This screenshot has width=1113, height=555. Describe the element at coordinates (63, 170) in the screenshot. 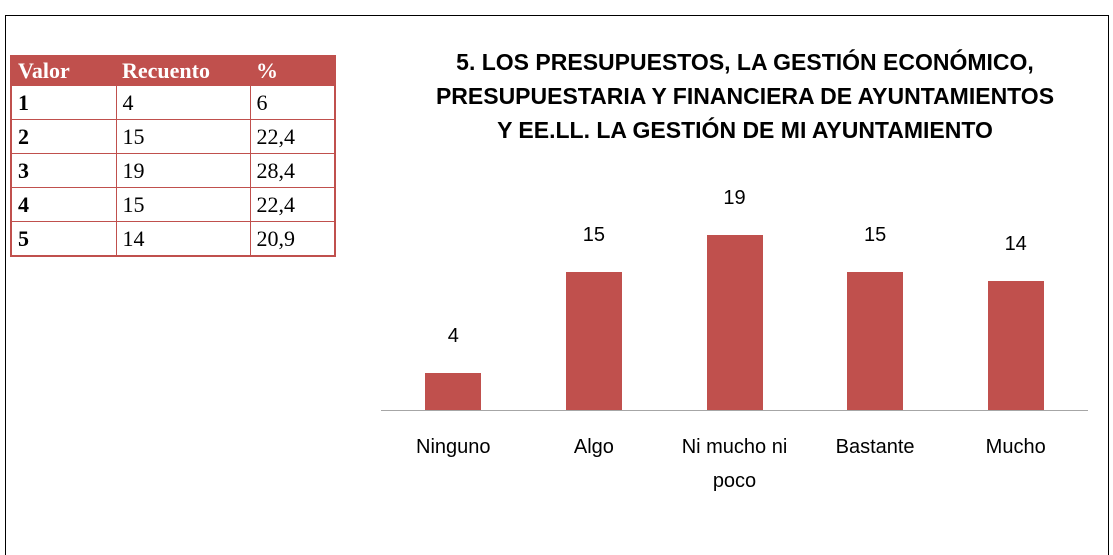

I see `table-cell: 3` at that location.